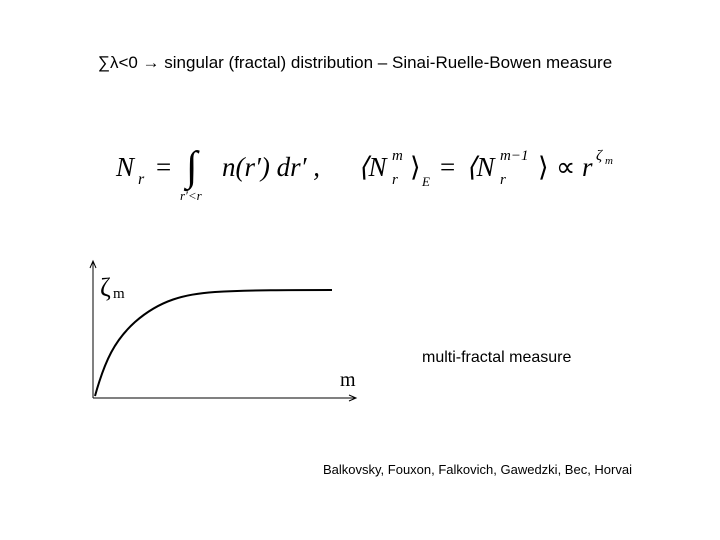 The image size is (720, 540). What do you see at coordinates (105, 287) in the screenshot?
I see `y-label: ζ` at bounding box center [105, 287].